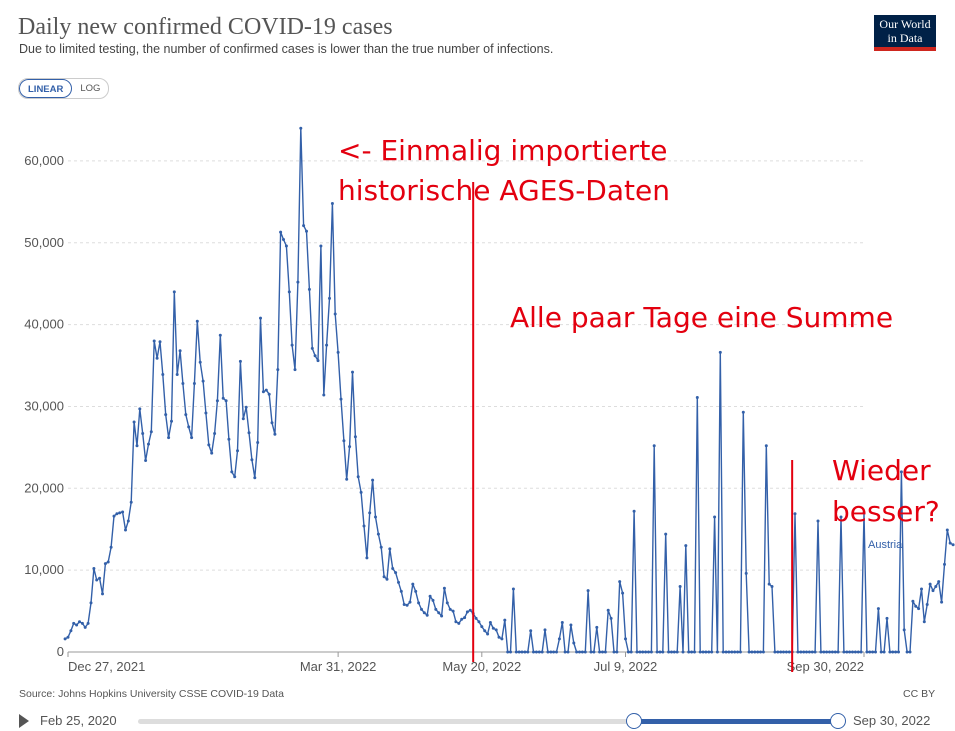 The image size is (955, 731). Describe the element at coordinates (905, 33) in the screenshot. I see `owid-logo: Our World in Data` at that location.